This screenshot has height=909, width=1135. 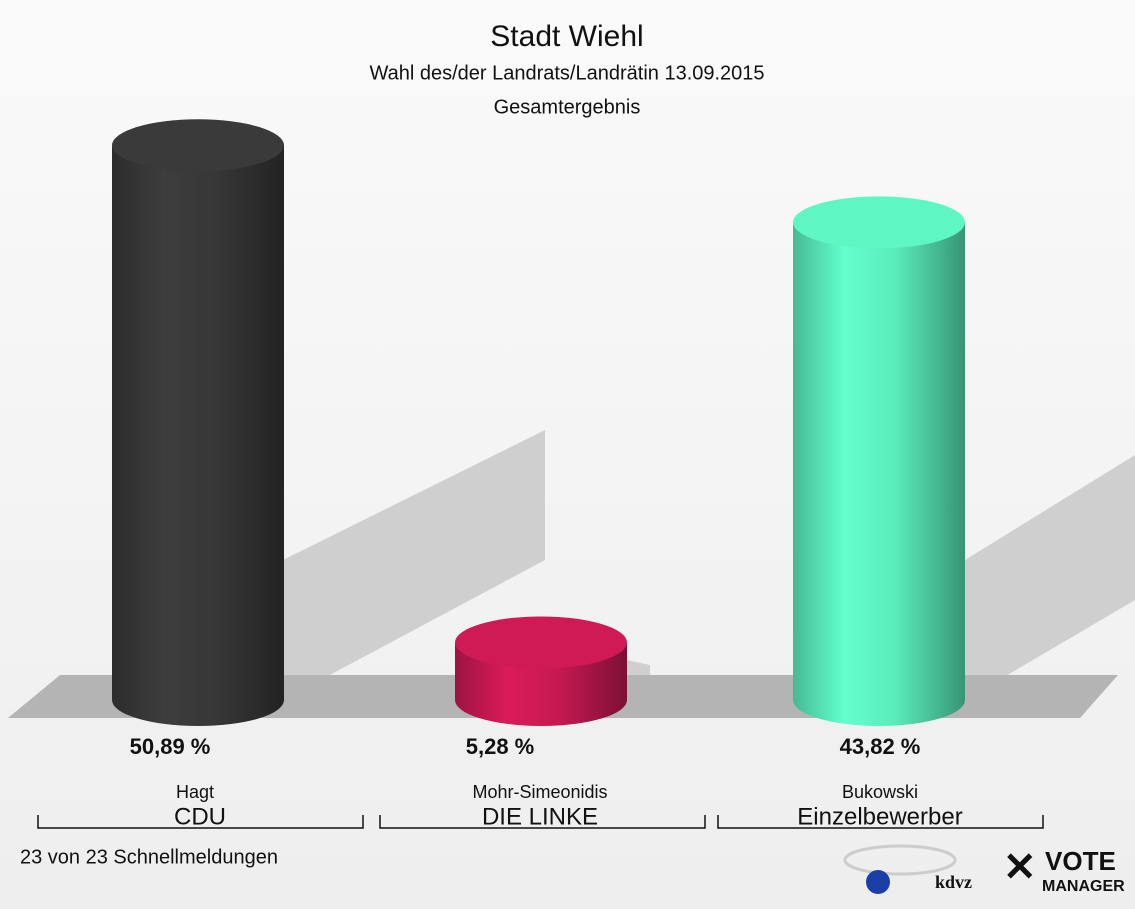 I want to click on party-label: DIE LINKE, so click(x=540, y=816).